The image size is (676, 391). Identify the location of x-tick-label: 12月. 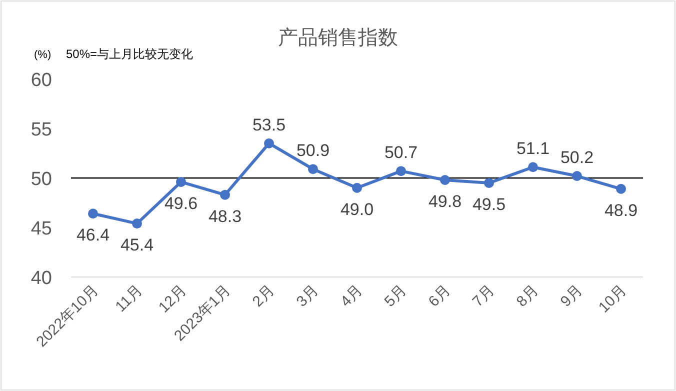
(172, 299).